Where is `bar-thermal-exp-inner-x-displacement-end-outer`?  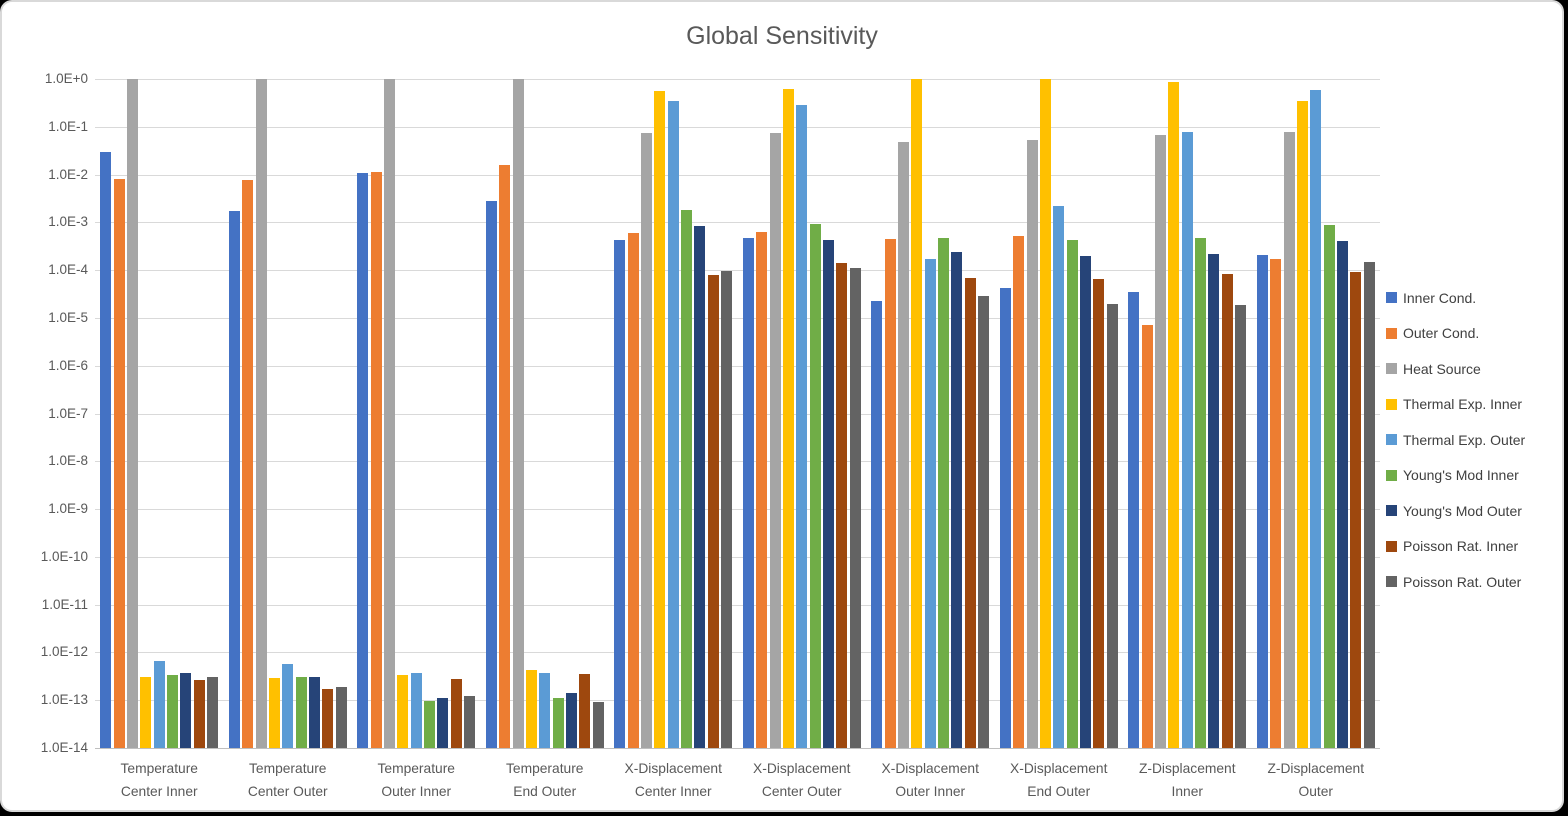
bar-thermal-exp-inner-x-displacement-end-outer is located at coordinates (1045, 413).